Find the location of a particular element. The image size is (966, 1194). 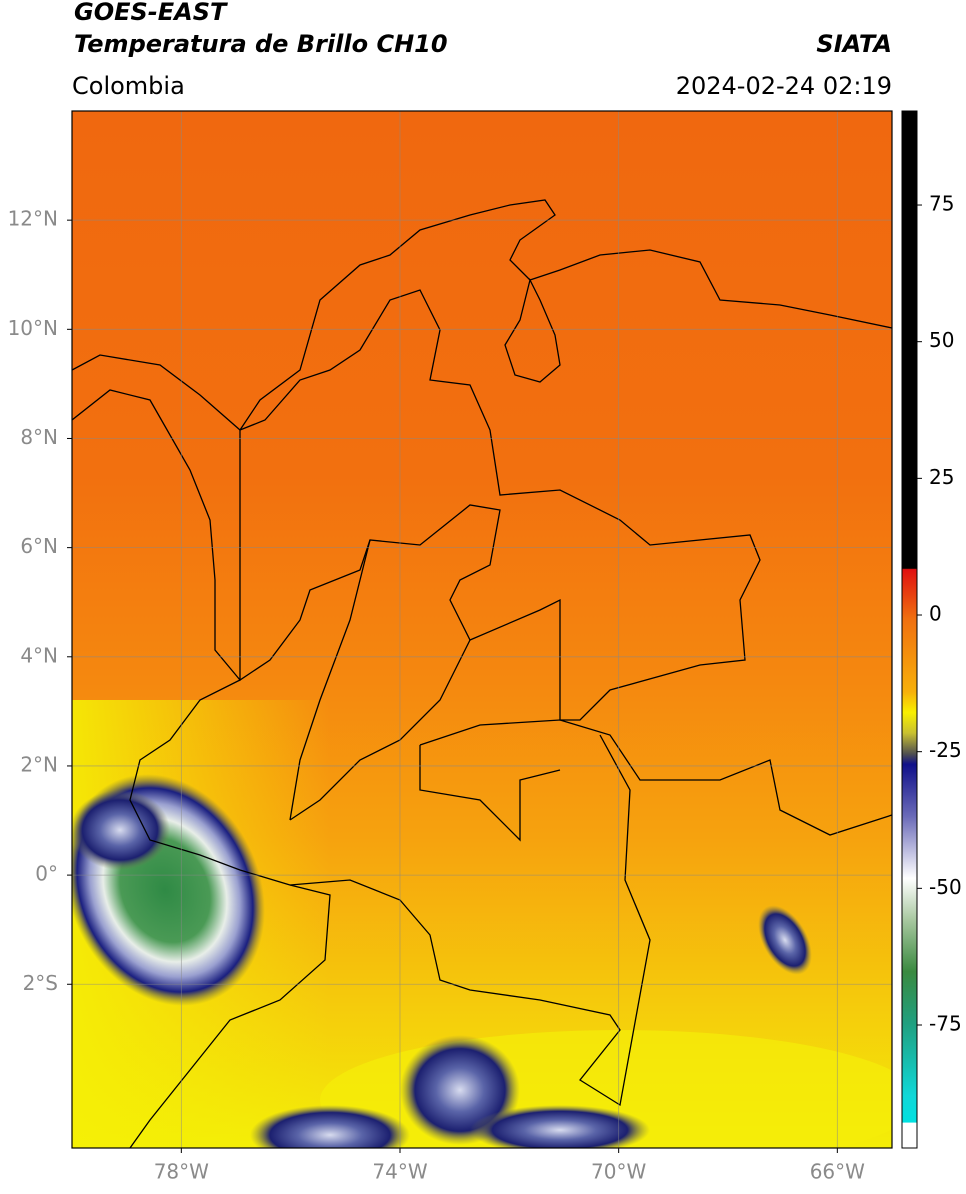

y-tick-label: 0° is located at coordinates (46, 874).